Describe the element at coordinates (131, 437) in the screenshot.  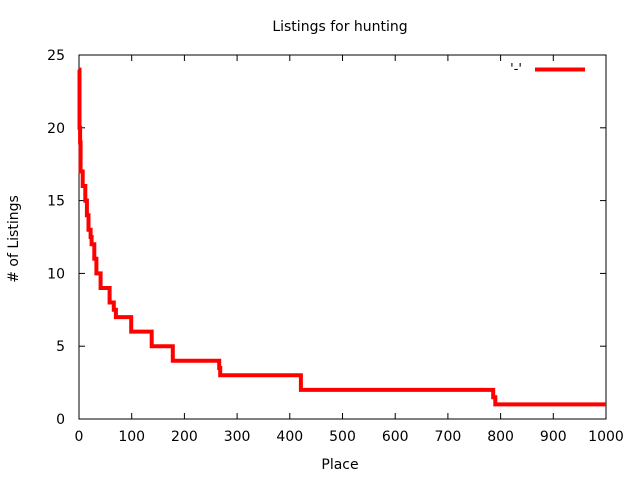
I see `x-tick-label: 100` at that location.